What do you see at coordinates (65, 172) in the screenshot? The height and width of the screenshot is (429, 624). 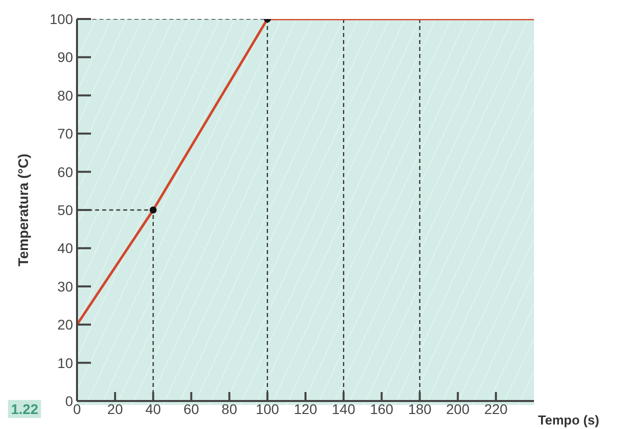 I see `y-tick-label: 60` at bounding box center [65, 172].